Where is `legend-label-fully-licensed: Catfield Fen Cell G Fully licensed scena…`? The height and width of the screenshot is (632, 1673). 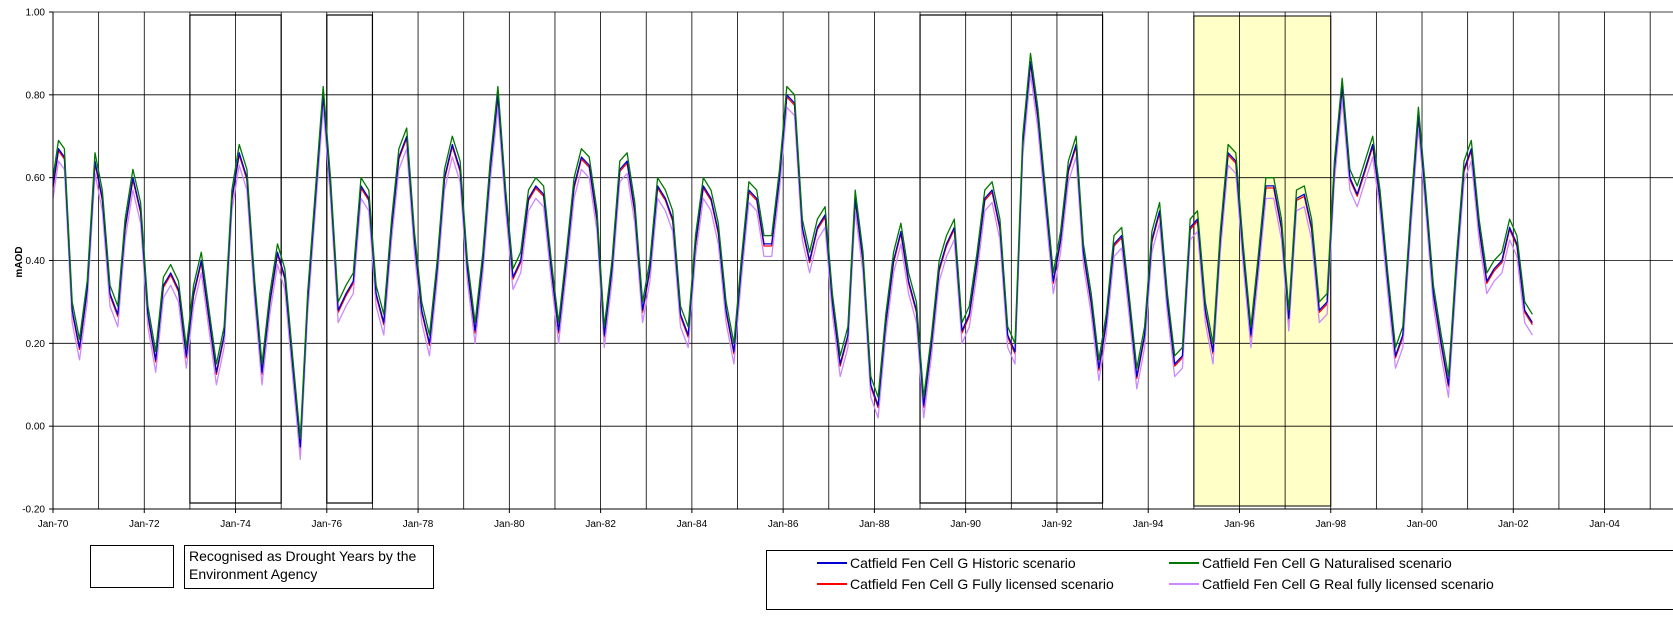 legend-label-fully-licensed: Catfield Fen Cell G Fully licensed scena… is located at coordinates (982, 584).